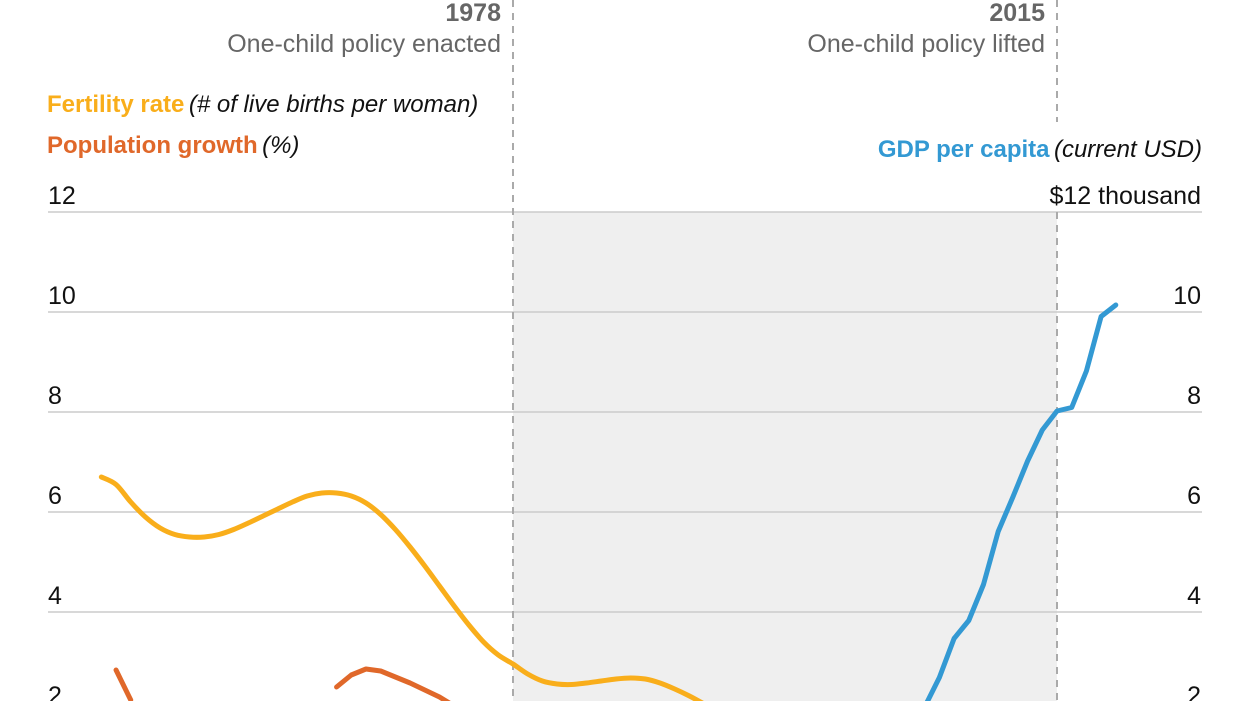 The image size is (1245, 701). I want to click on right-tick: 8, so click(1194, 396).